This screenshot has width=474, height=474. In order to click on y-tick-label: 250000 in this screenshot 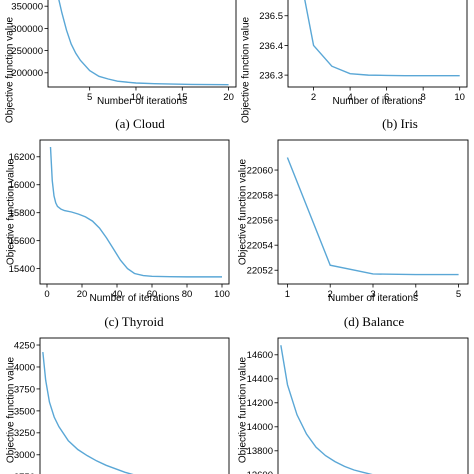, I will do `click(27, 51)`.